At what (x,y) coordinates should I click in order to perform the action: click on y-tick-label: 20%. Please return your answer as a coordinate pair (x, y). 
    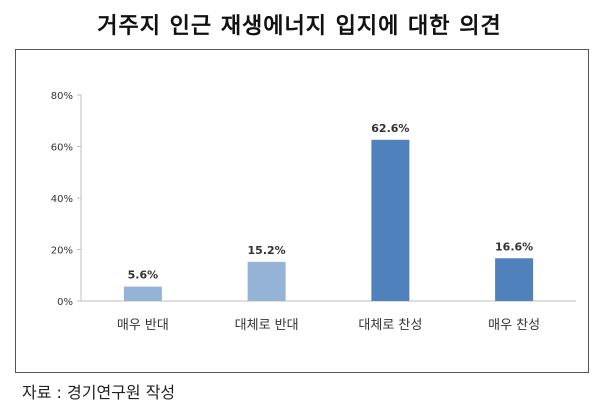
    Looking at the image, I should click on (62, 251).